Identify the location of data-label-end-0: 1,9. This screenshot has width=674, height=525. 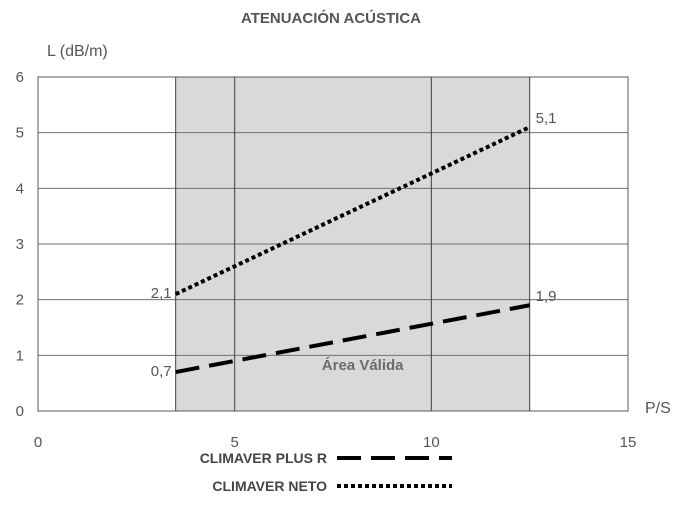
(546, 296).